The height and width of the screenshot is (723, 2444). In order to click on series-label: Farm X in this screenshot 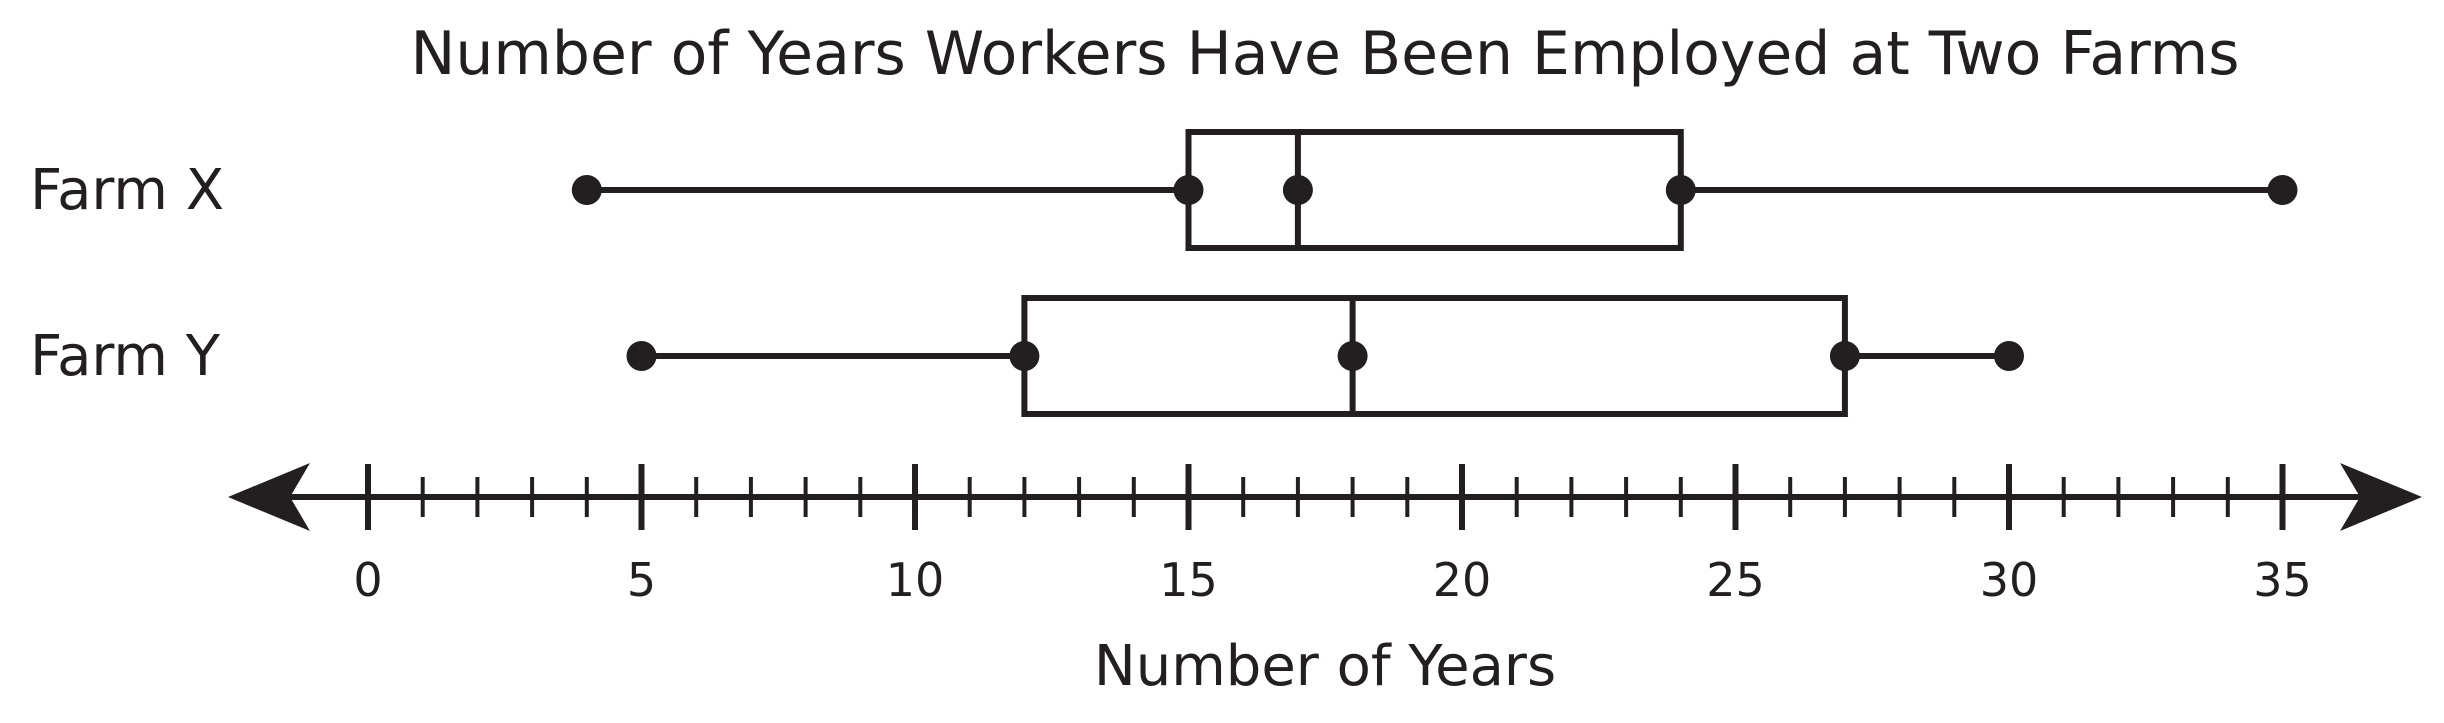, I will do `click(127, 190)`.